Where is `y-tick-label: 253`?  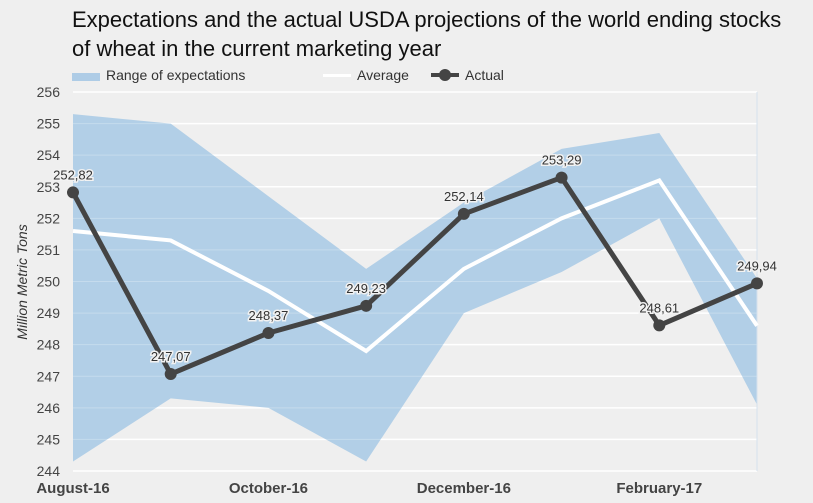 y-tick-label: 253 is located at coordinates (49, 187).